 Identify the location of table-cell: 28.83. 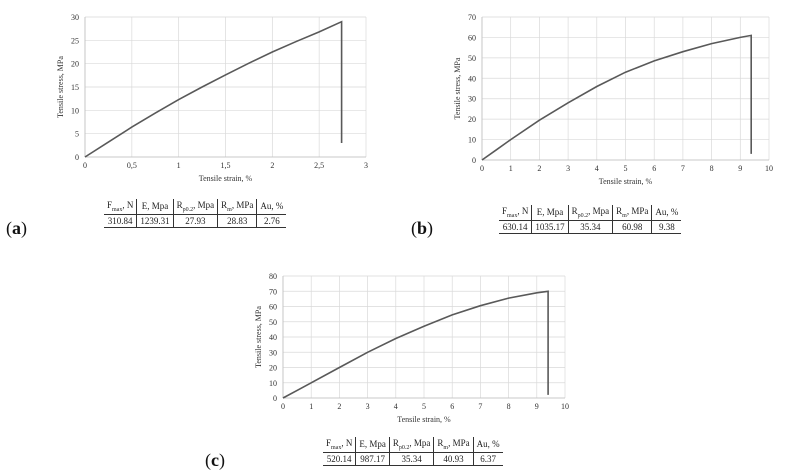
(237, 221).